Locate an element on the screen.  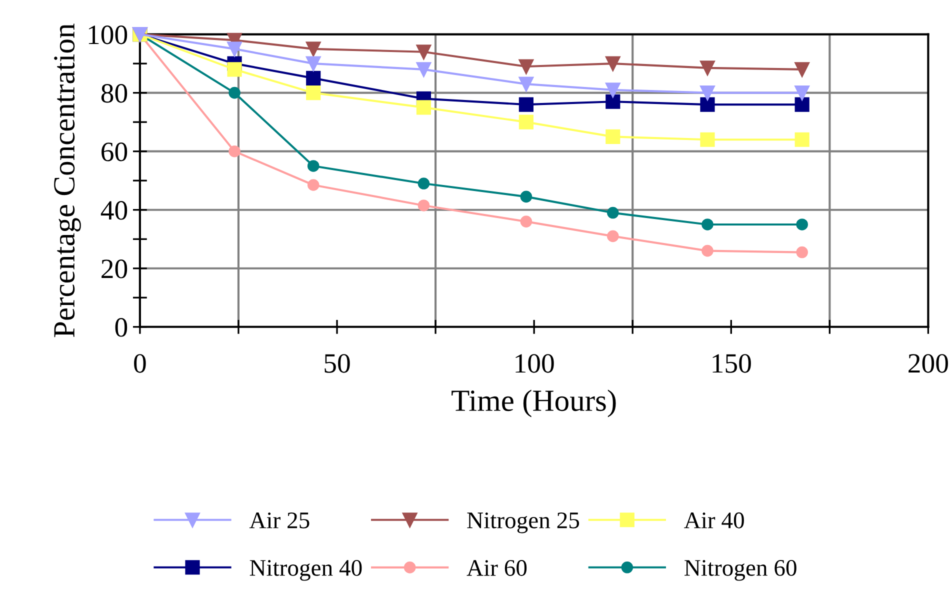
legend-label: Nitrogen 25 is located at coordinates (523, 523).